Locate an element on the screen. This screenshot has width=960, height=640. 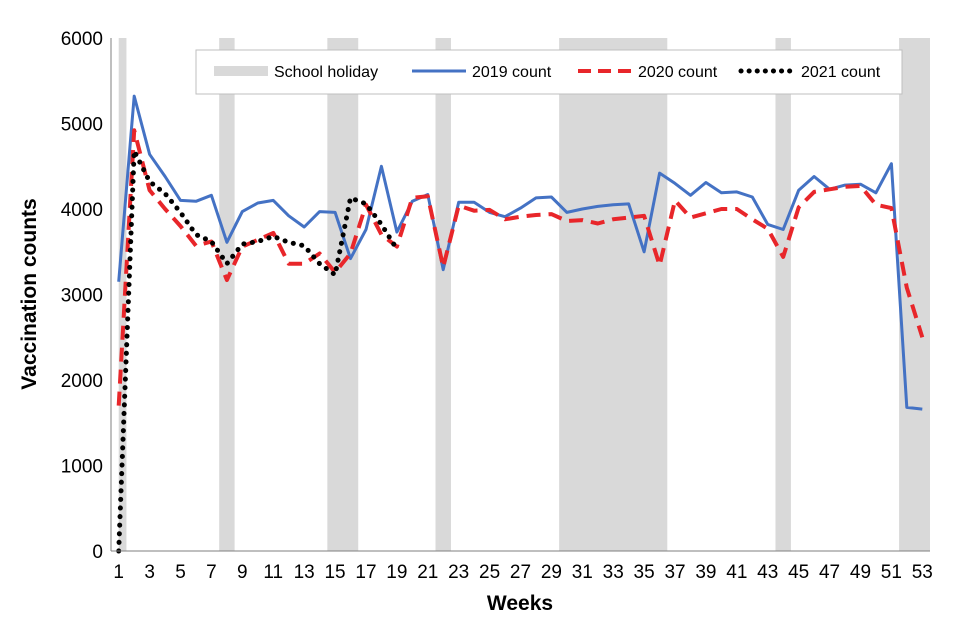
x-tick-label: 45 is located at coordinates (798, 572).